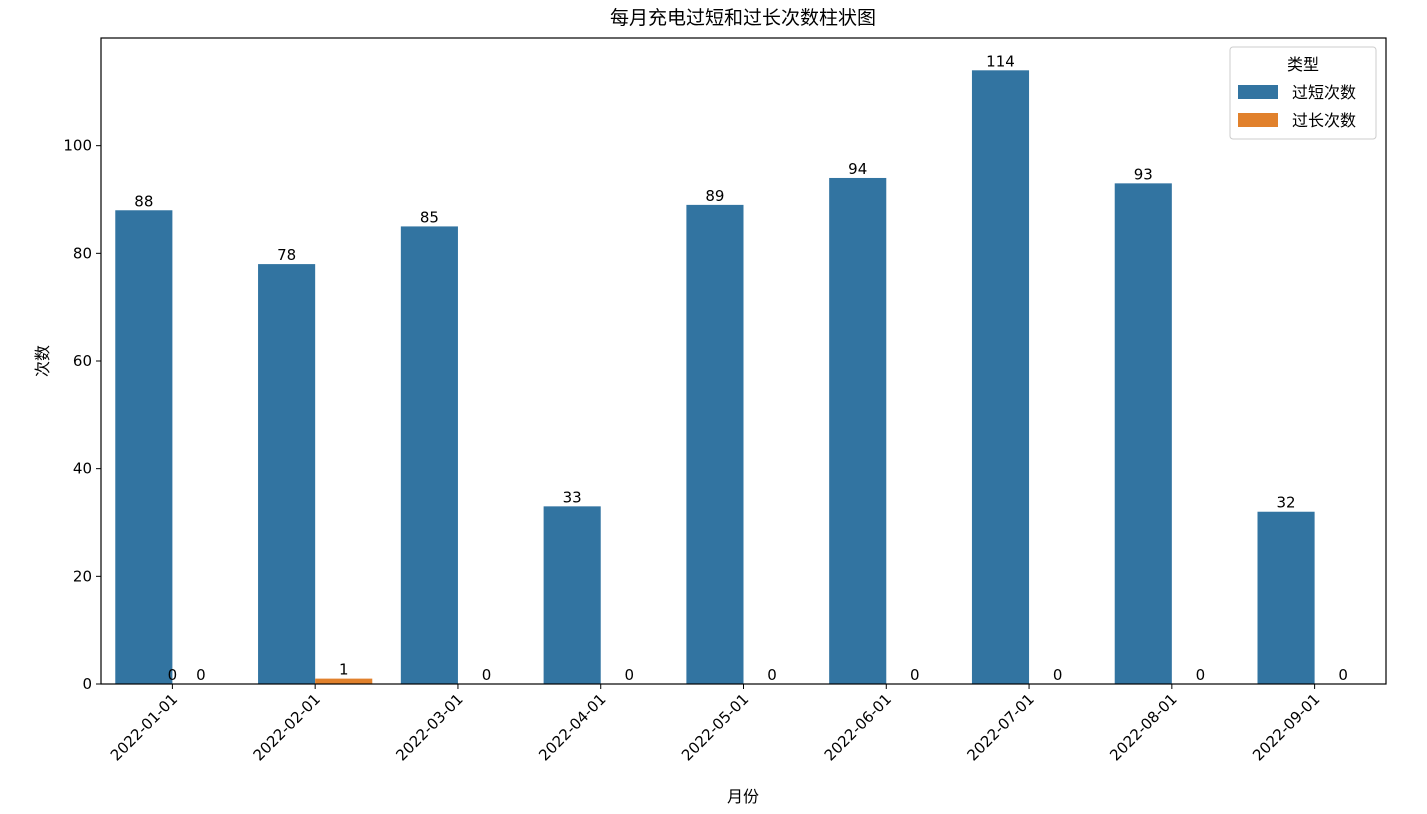 Image resolution: width=1427 pixels, height=814 pixels. What do you see at coordinates (42, 361) in the screenshot?
I see `y-axis-label: 次数` at bounding box center [42, 361].